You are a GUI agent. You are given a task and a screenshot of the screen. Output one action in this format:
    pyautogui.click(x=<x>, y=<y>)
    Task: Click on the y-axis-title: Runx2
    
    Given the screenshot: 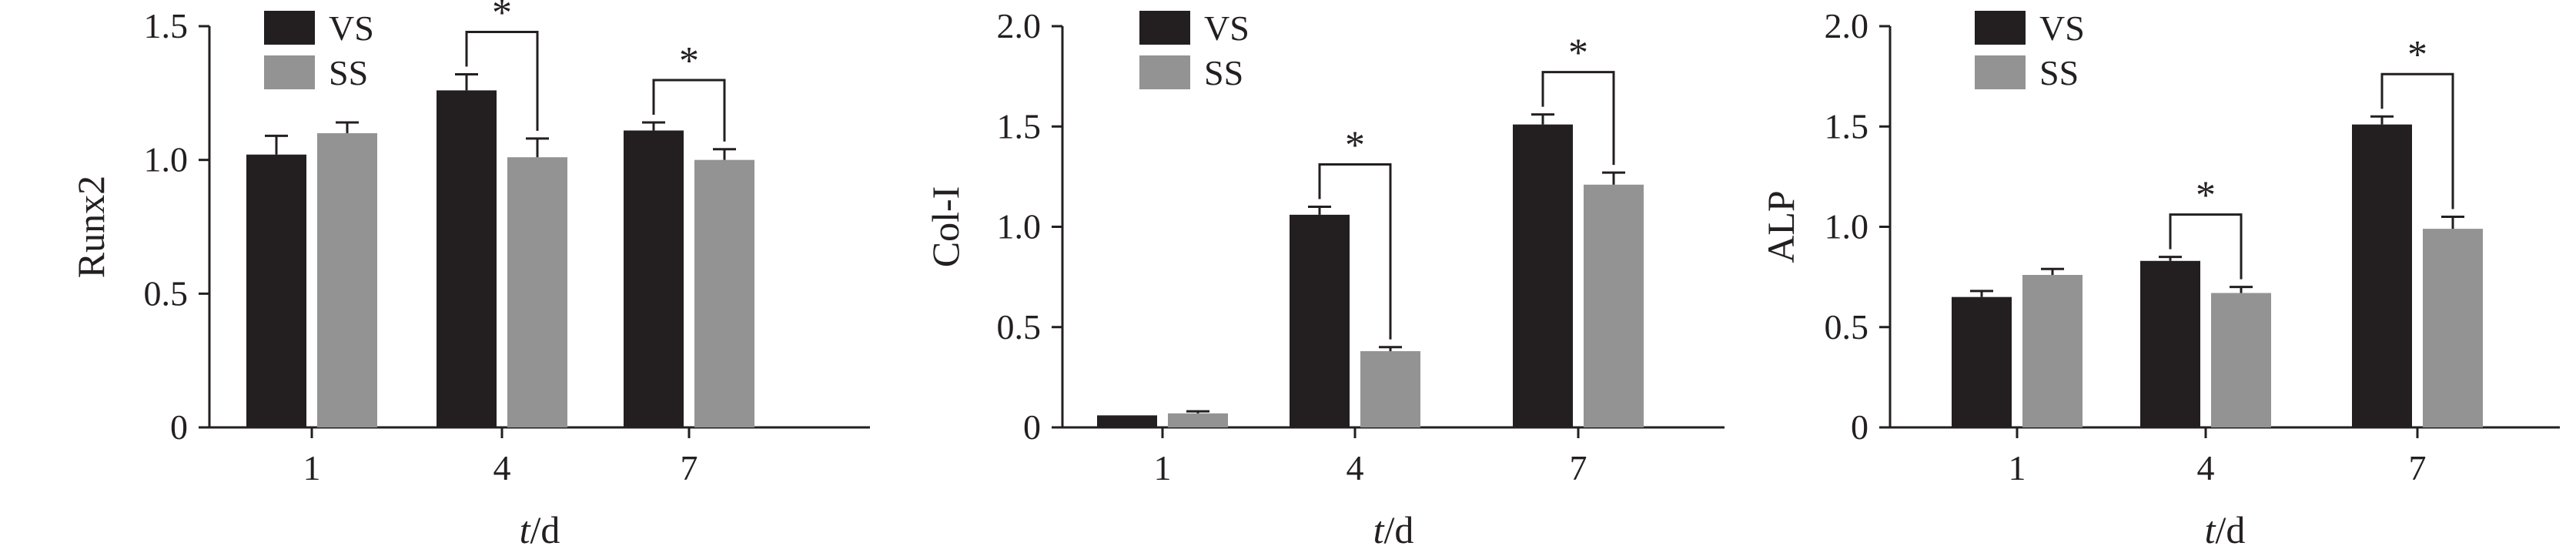 What is the action you would take?
    pyautogui.click(x=91, y=227)
    